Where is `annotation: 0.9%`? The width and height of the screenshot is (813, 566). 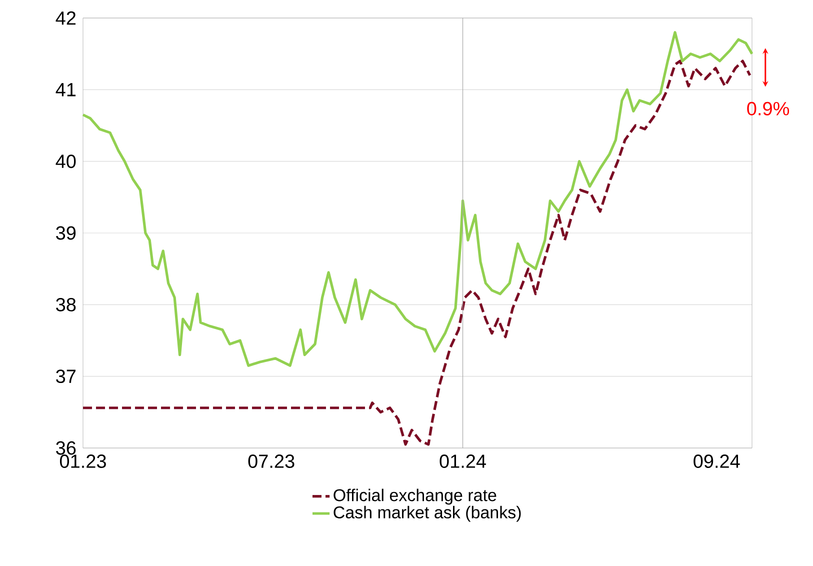 annotation: 0.9% is located at coordinates (768, 109).